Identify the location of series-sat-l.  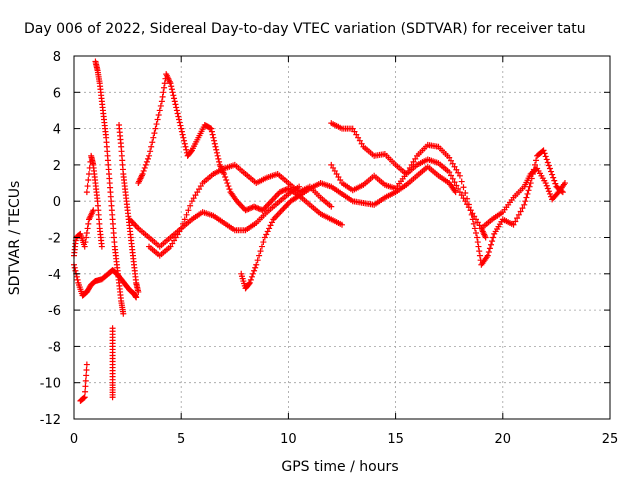
(523, 198).